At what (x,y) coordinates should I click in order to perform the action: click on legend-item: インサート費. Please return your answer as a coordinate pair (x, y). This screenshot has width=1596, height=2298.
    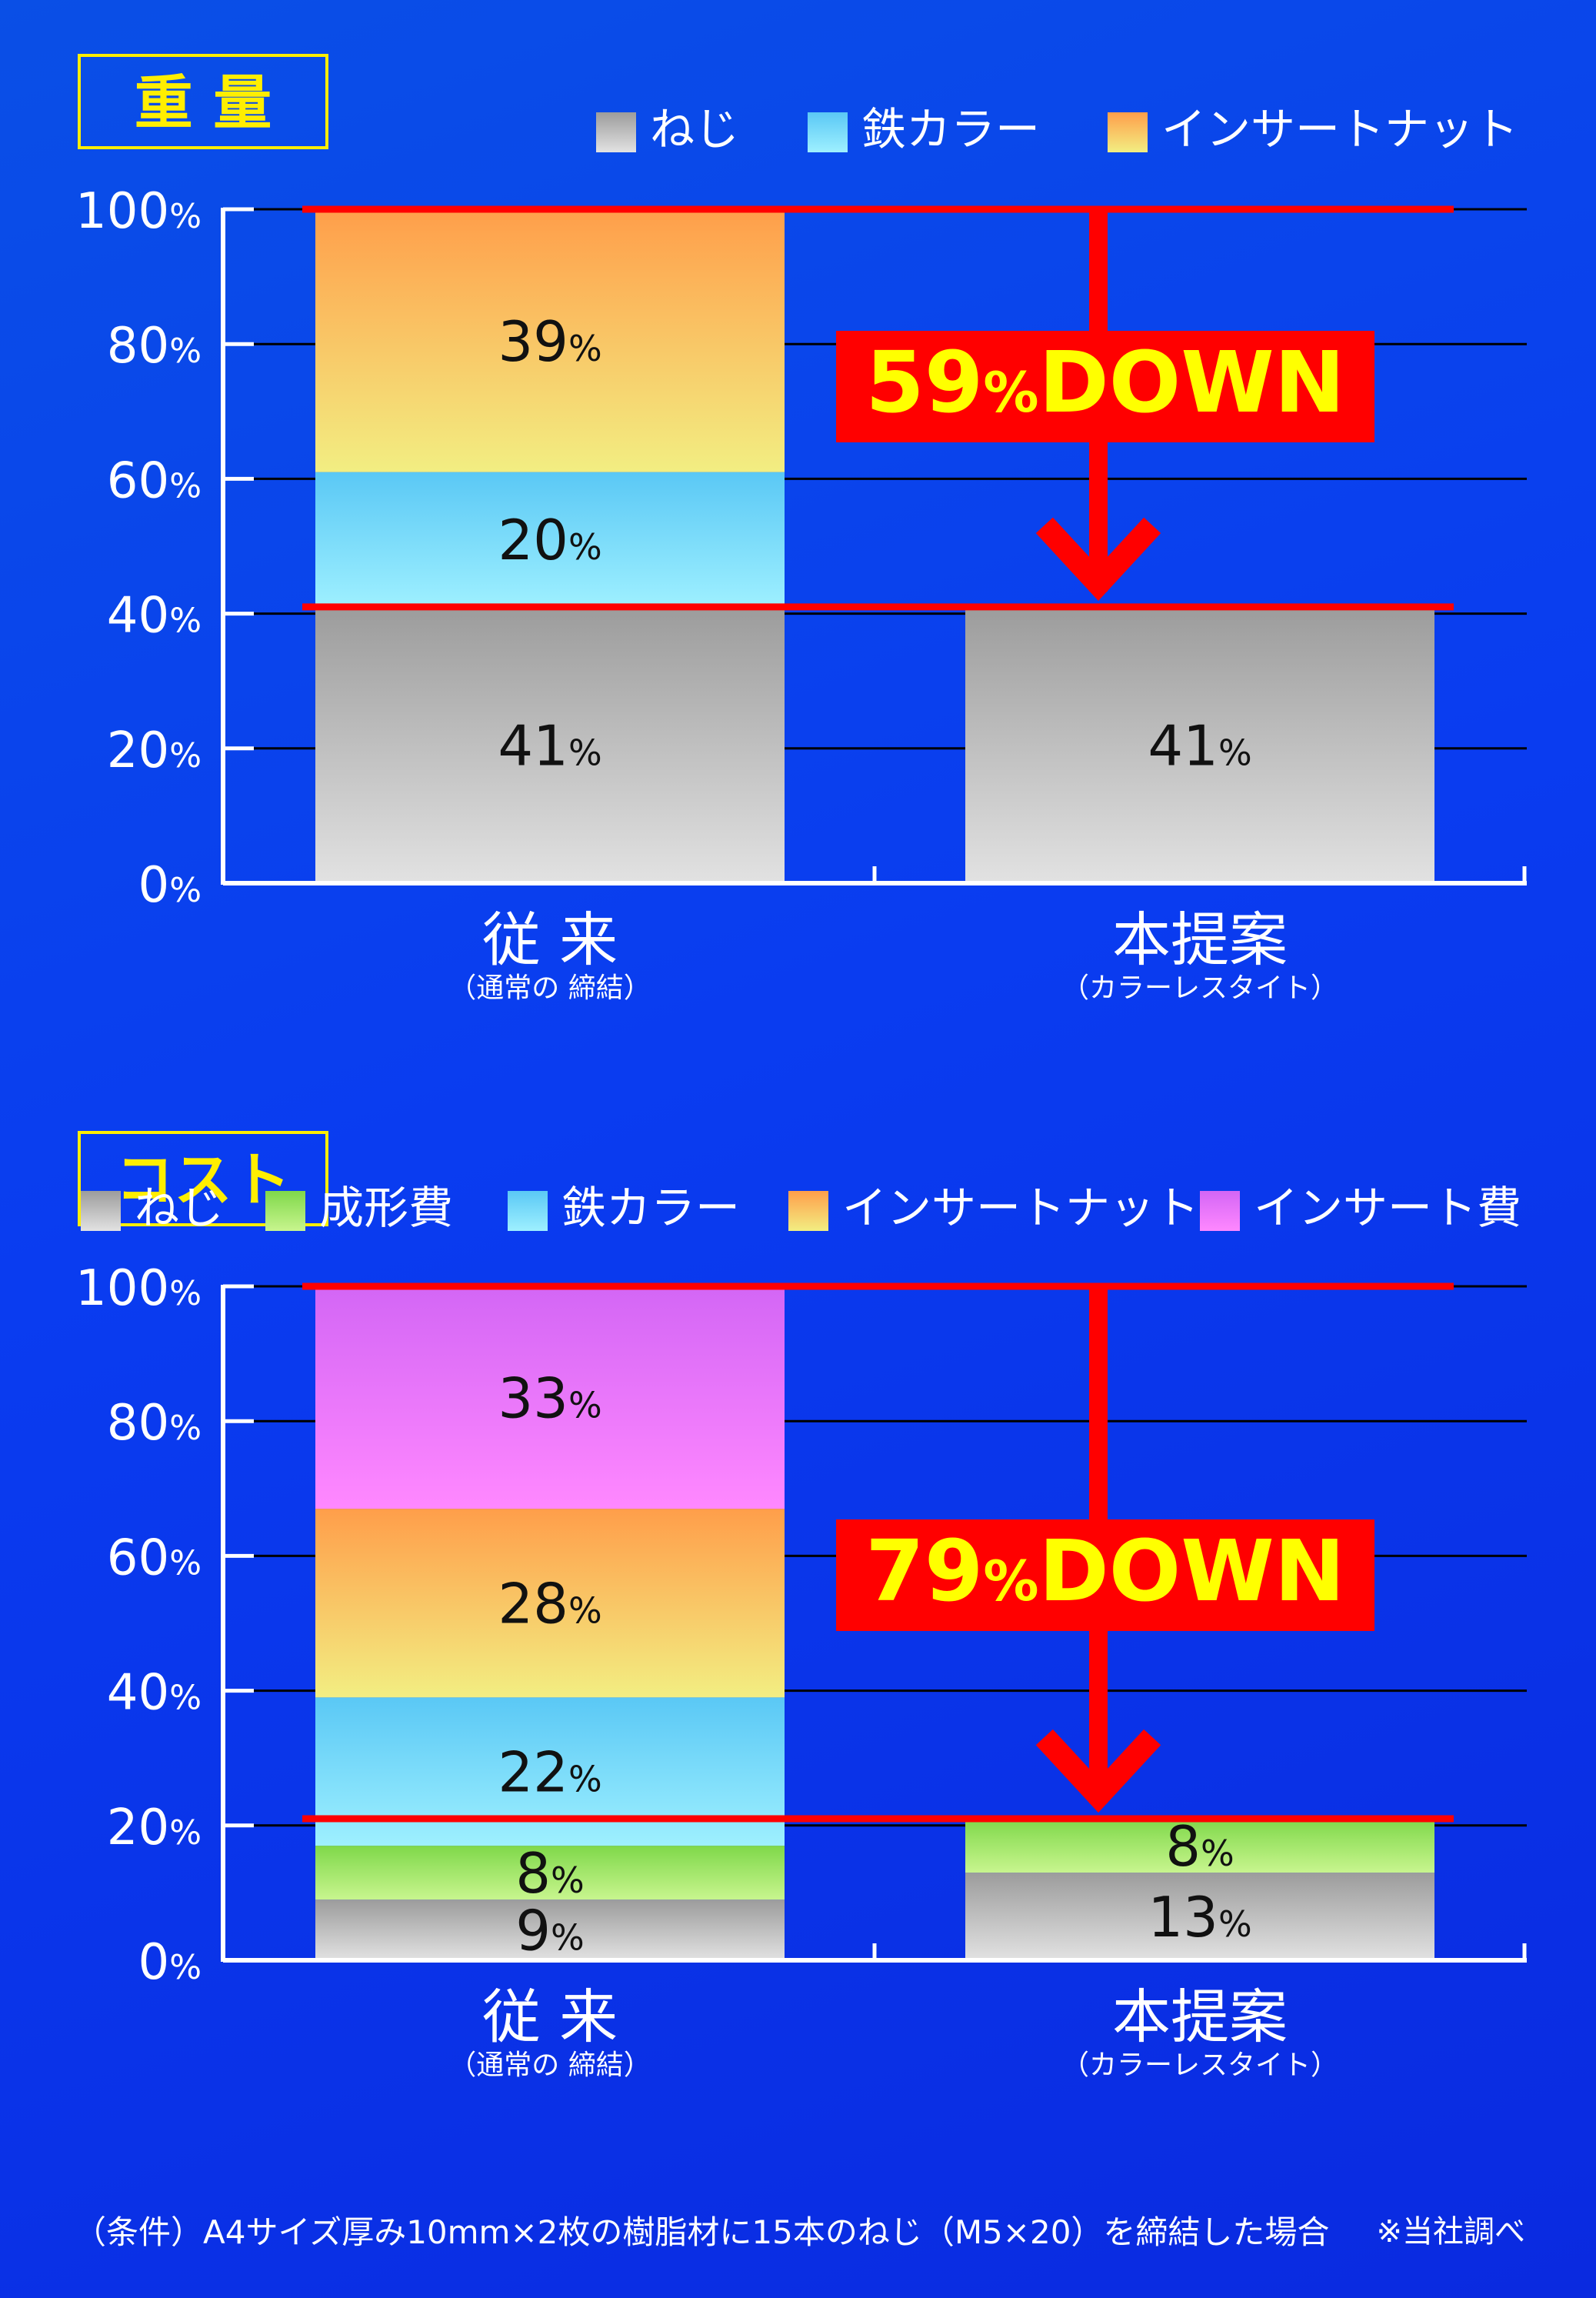
    Looking at the image, I should click on (1360, 1208).